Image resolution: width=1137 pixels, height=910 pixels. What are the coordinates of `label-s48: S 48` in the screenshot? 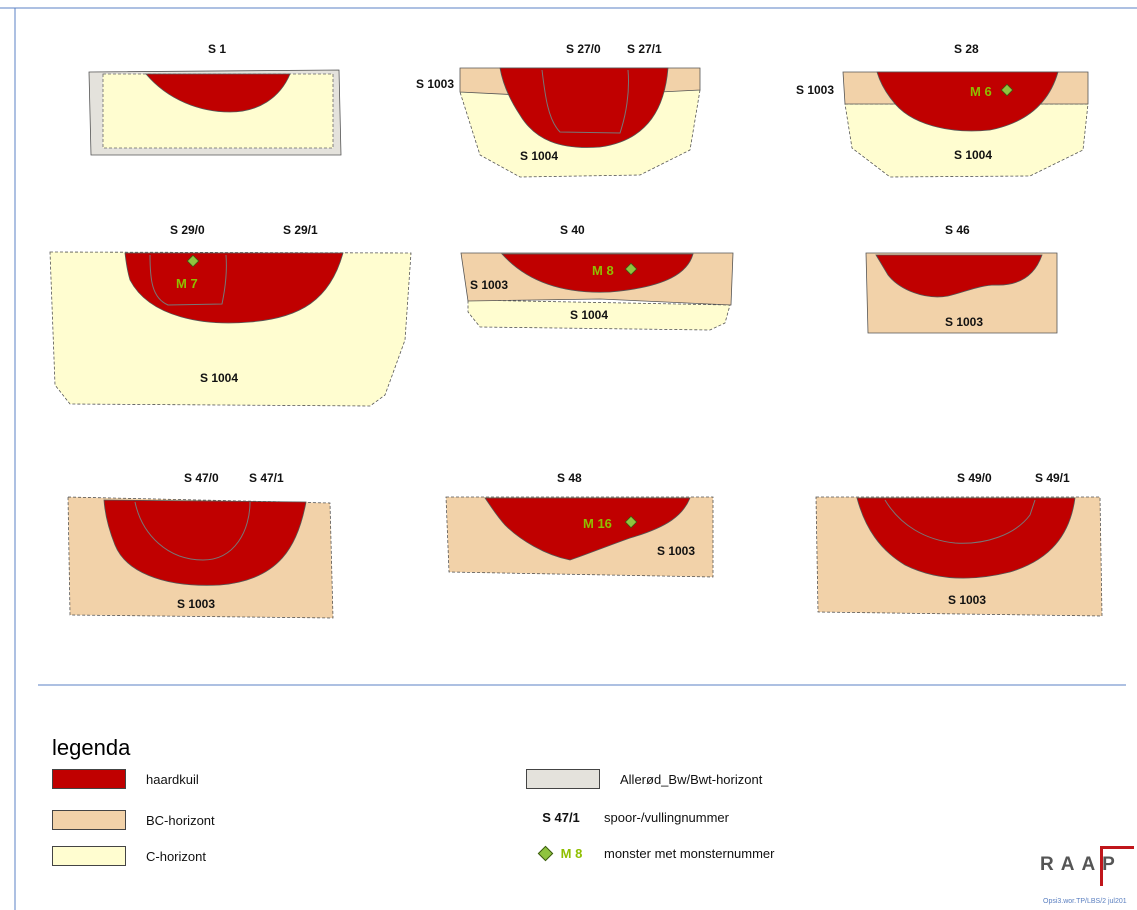 It's located at (569, 478).